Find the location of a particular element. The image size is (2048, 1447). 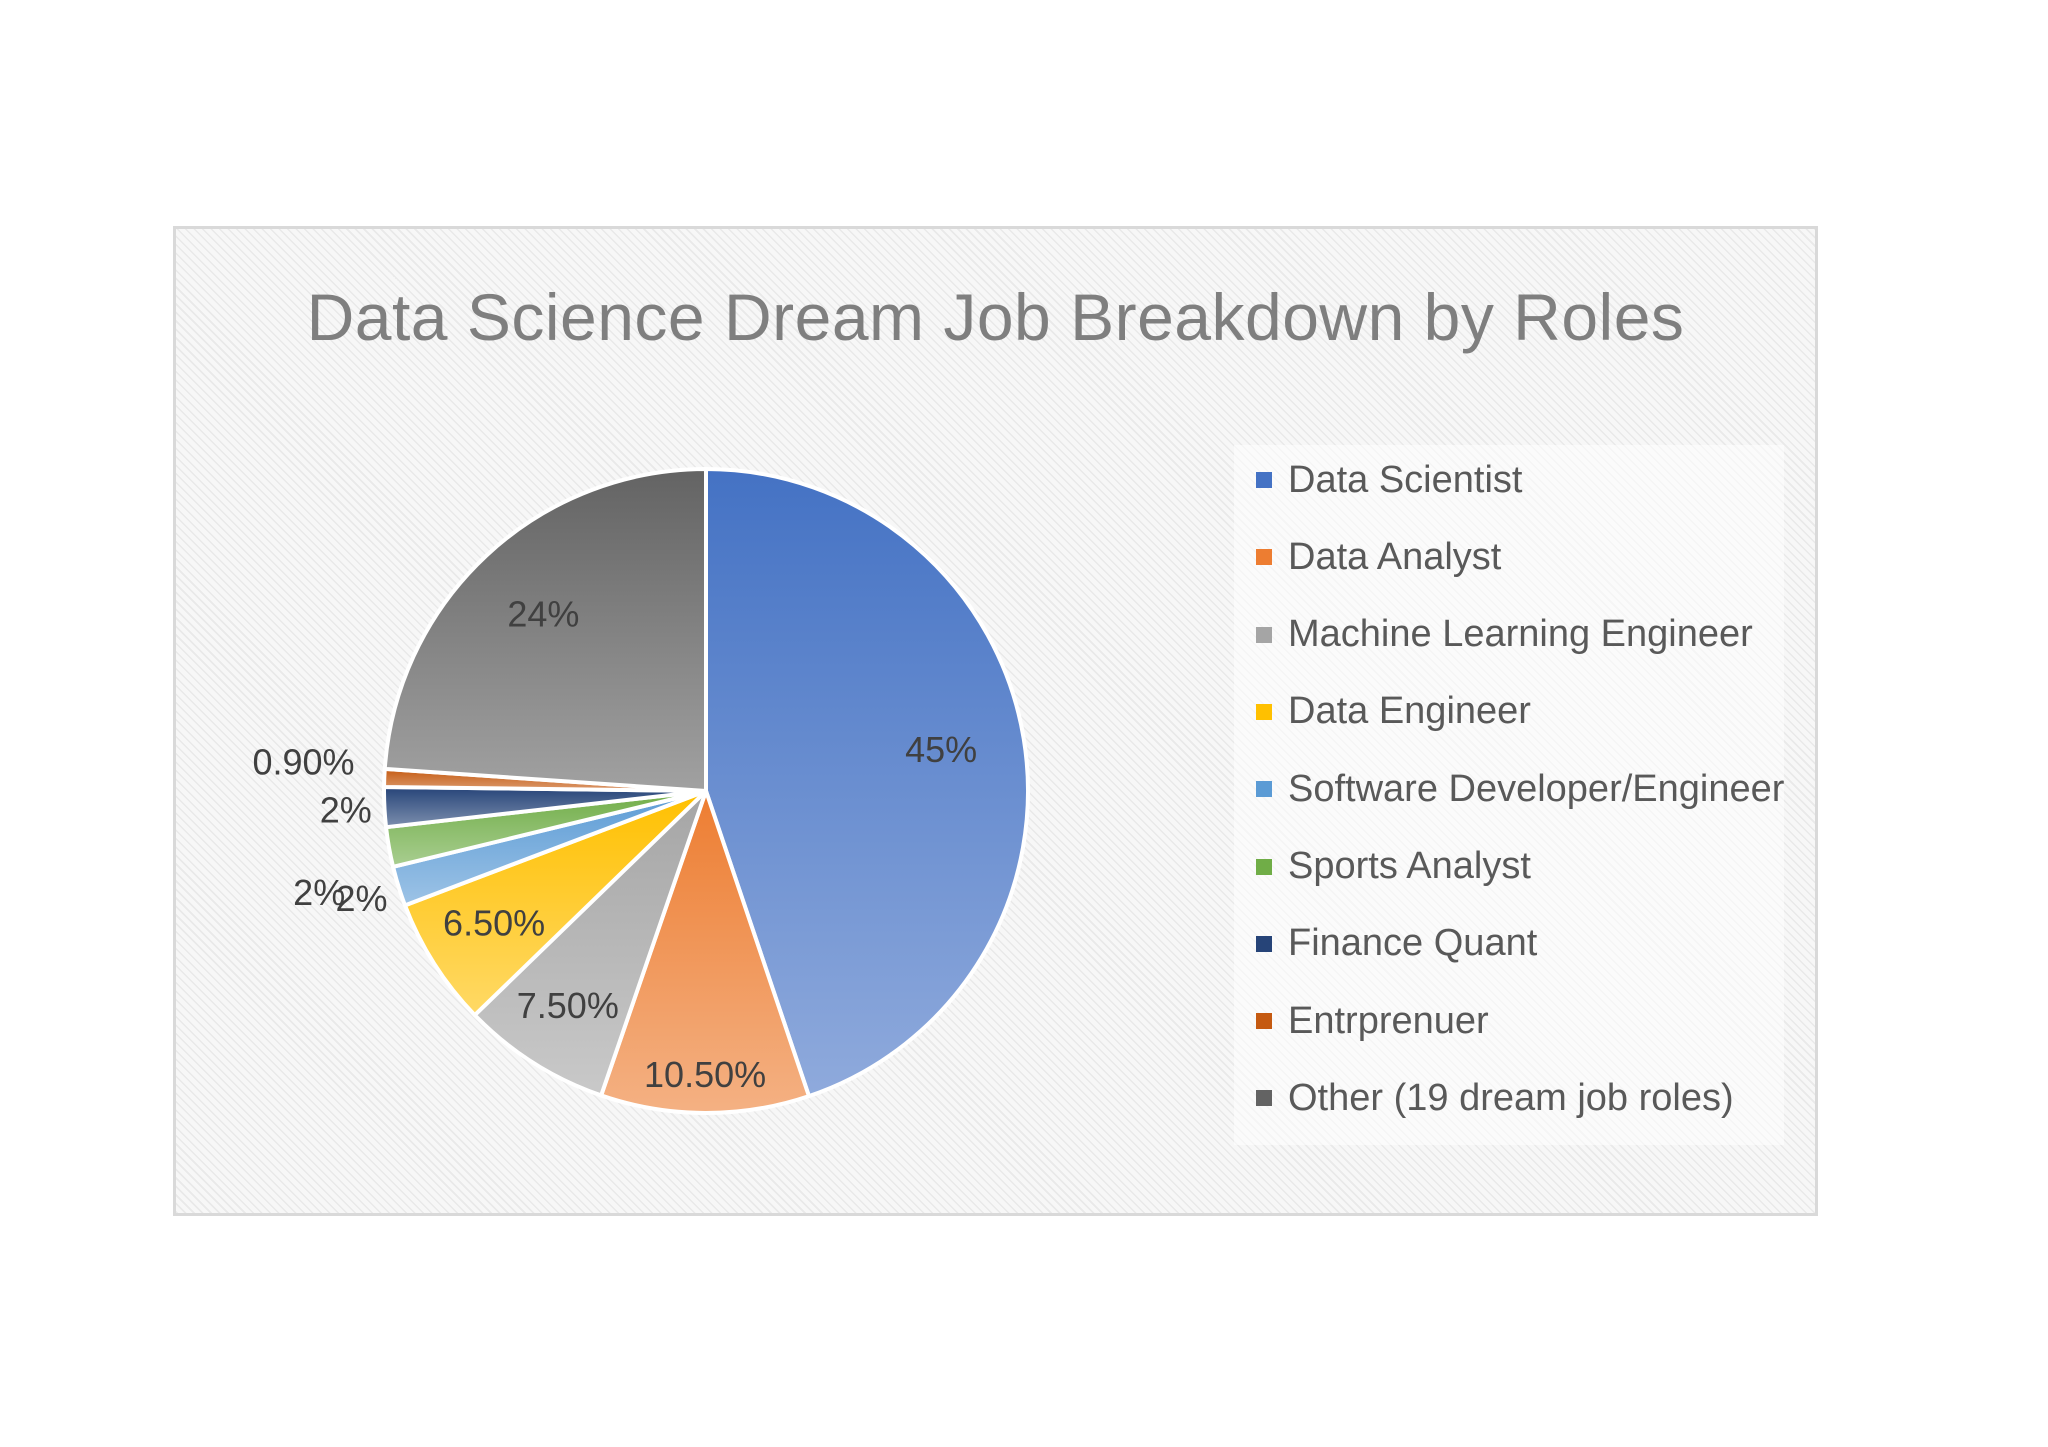

legend-label: Other (19 dream job roles) is located at coordinates (1511, 1097).